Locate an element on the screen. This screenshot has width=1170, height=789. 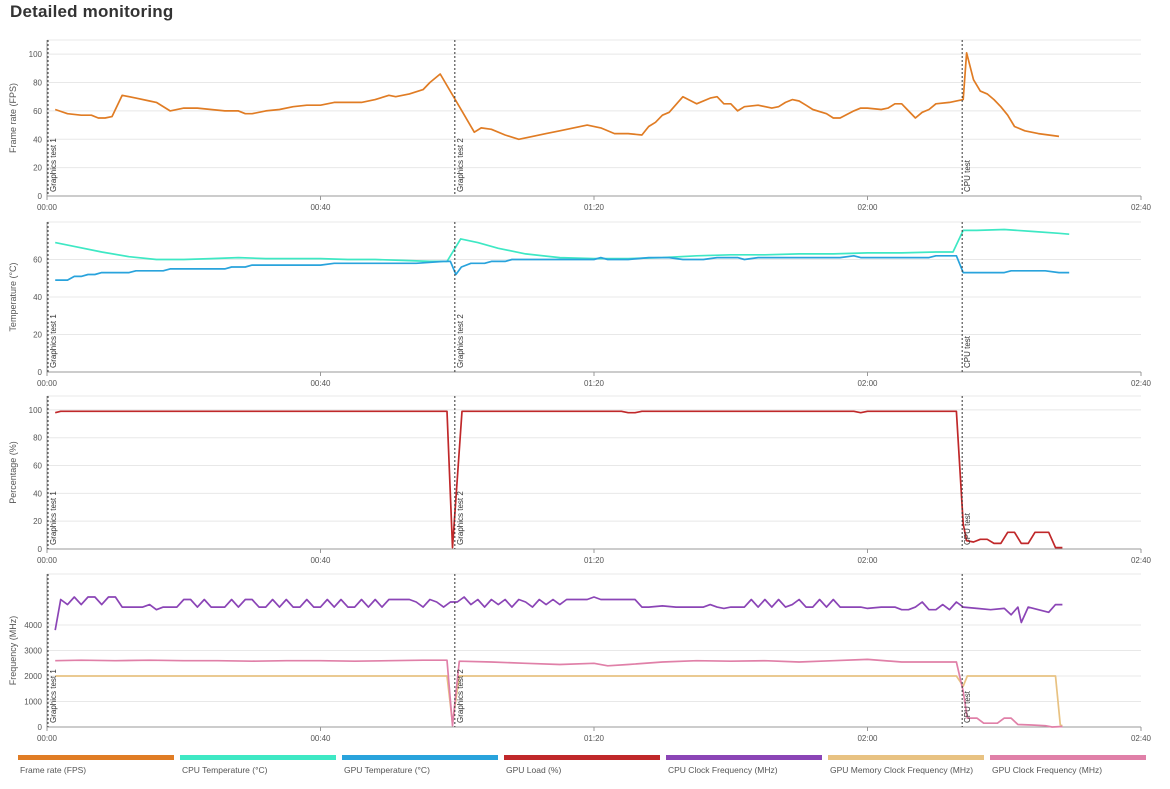
legend-label: CPU Clock Frequency (MHz) is located at coordinates (723, 770).